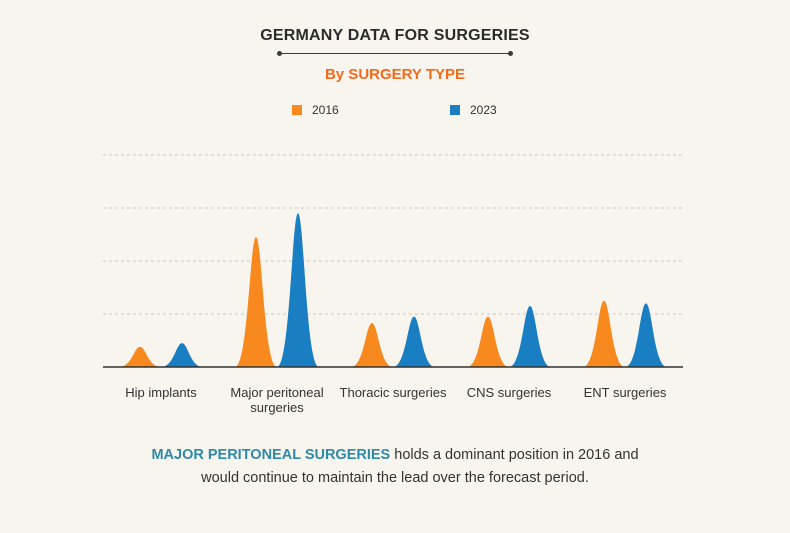 The image size is (790, 533). What do you see at coordinates (625, 392) in the screenshot?
I see `x-tick-label: ENT surgeries` at bounding box center [625, 392].